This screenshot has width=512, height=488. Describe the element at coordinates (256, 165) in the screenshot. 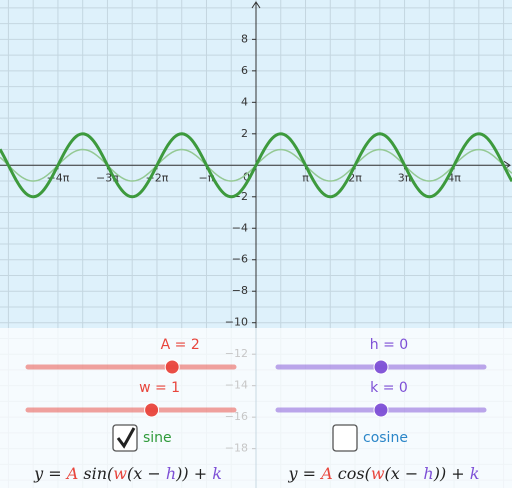

I see `sine-curve` at that location.